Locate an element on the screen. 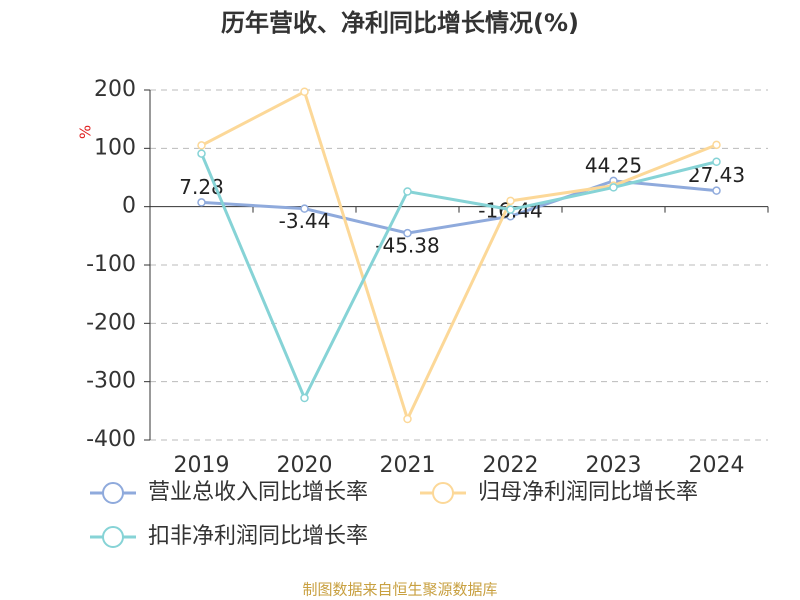  source-note: 制图数据来自恒生聚源数据库 is located at coordinates (399, 590).